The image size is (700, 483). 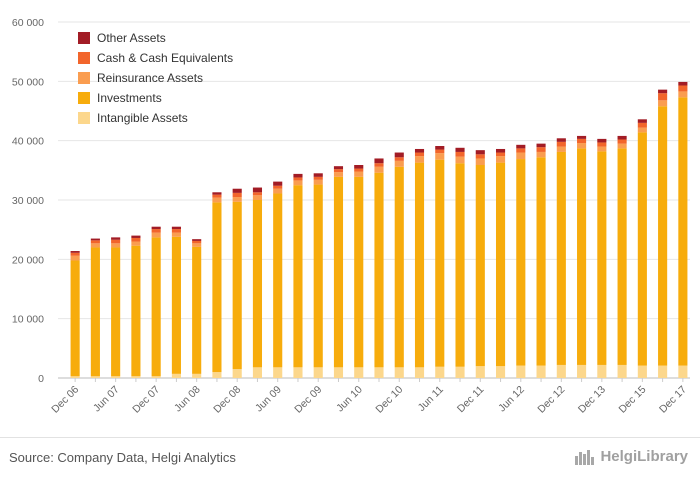 What do you see at coordinates (28, 23) in the screenshot?
I see `y-tick-label: 60 000` at bounding box center [28, 23].